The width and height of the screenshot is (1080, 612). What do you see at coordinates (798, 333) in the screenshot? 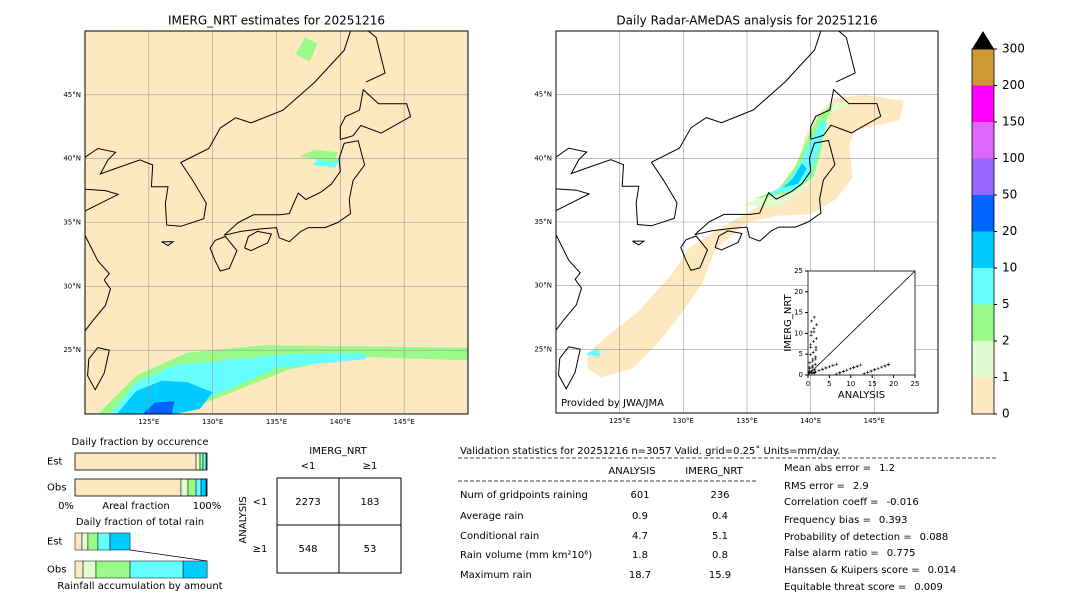
I see `y-tick-label: 10` at bounding box center [798, 333].